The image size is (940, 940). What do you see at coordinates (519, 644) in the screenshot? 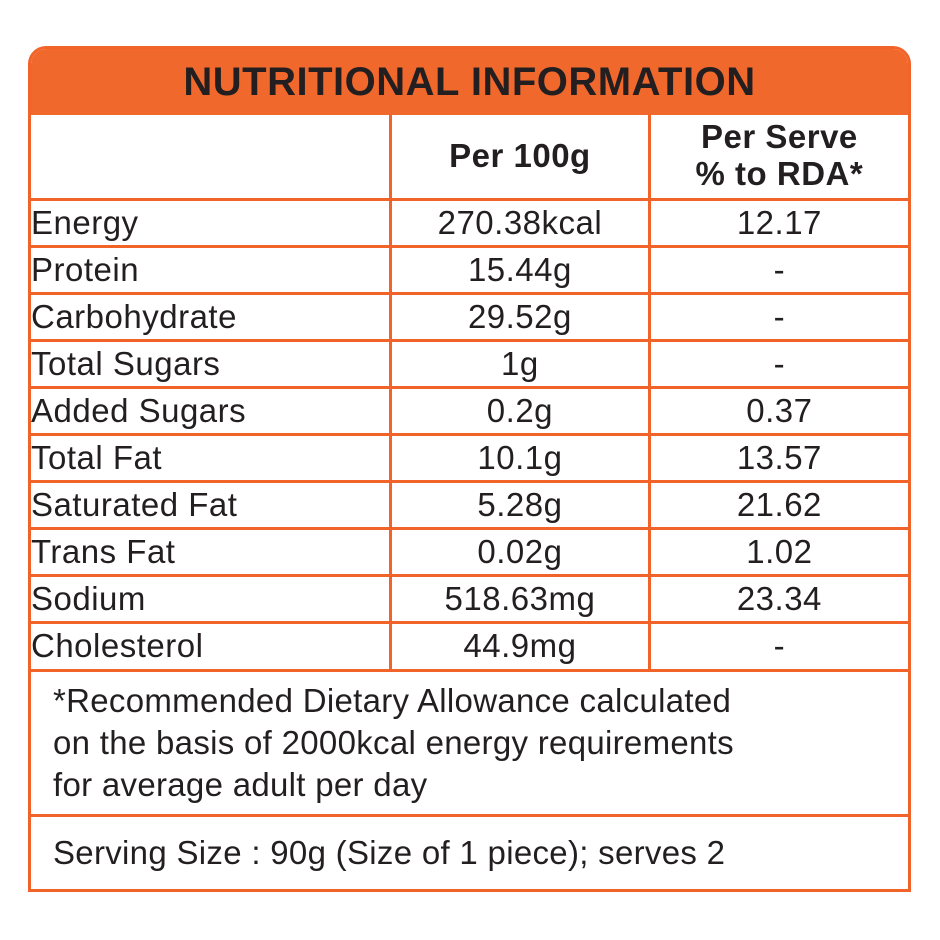
I see `per-100g-value: 44.9mg` at bounding box center [519, 644].